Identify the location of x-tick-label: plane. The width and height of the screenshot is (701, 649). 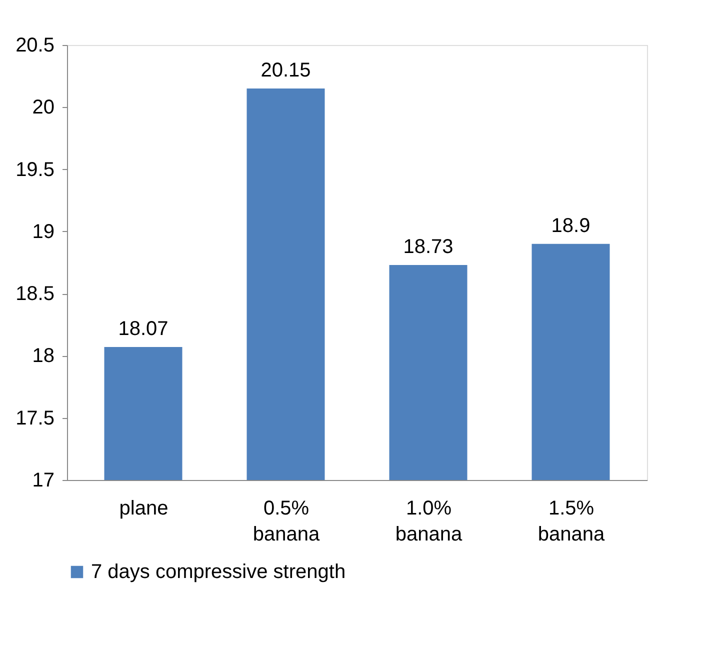
(143, 509).